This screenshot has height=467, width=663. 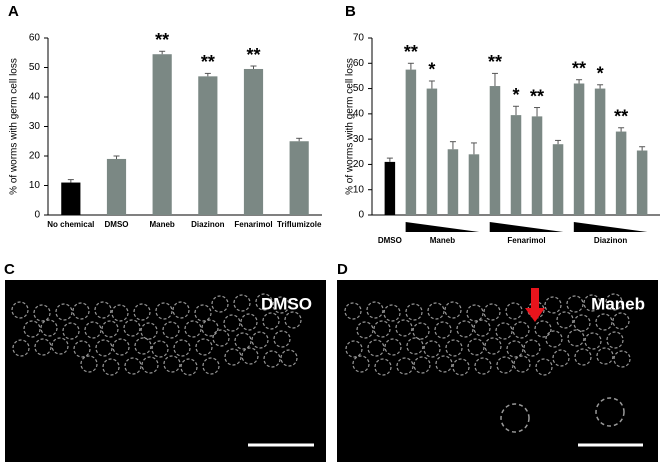 What do you see at coordinates (535, 305) in the screenshot?
I see `arrow` at bounding box center [535, 305].